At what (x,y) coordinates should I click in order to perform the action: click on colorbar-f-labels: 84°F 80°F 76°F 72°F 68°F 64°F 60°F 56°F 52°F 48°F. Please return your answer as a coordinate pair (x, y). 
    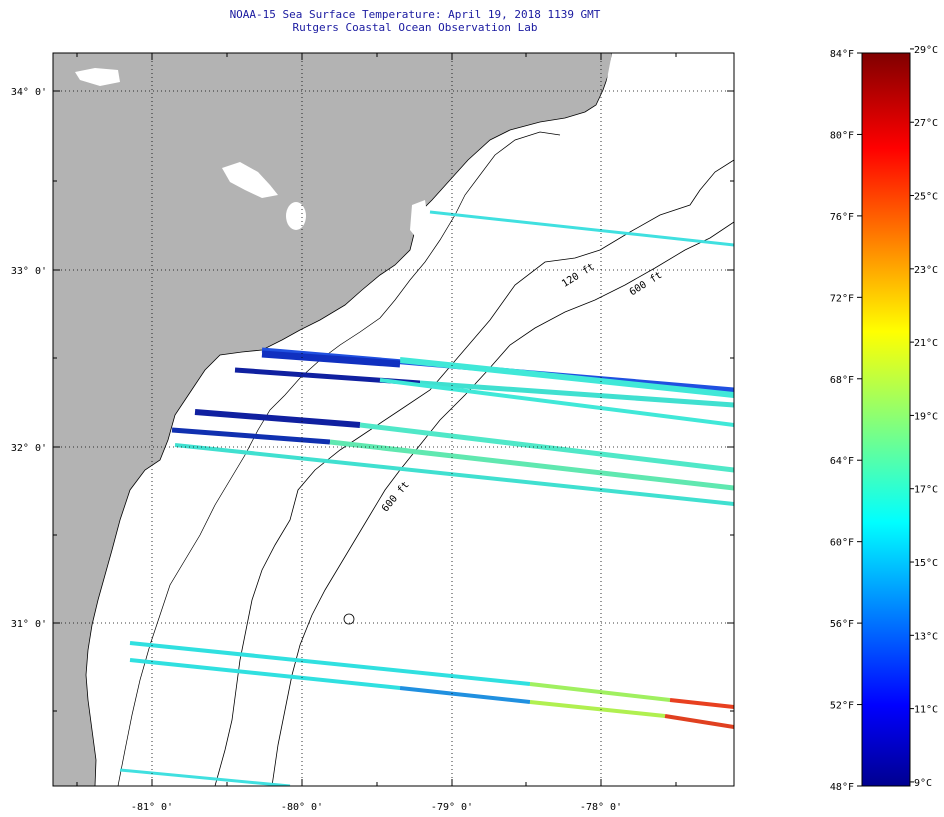
    Looking at the image, I should click on (842, 421).